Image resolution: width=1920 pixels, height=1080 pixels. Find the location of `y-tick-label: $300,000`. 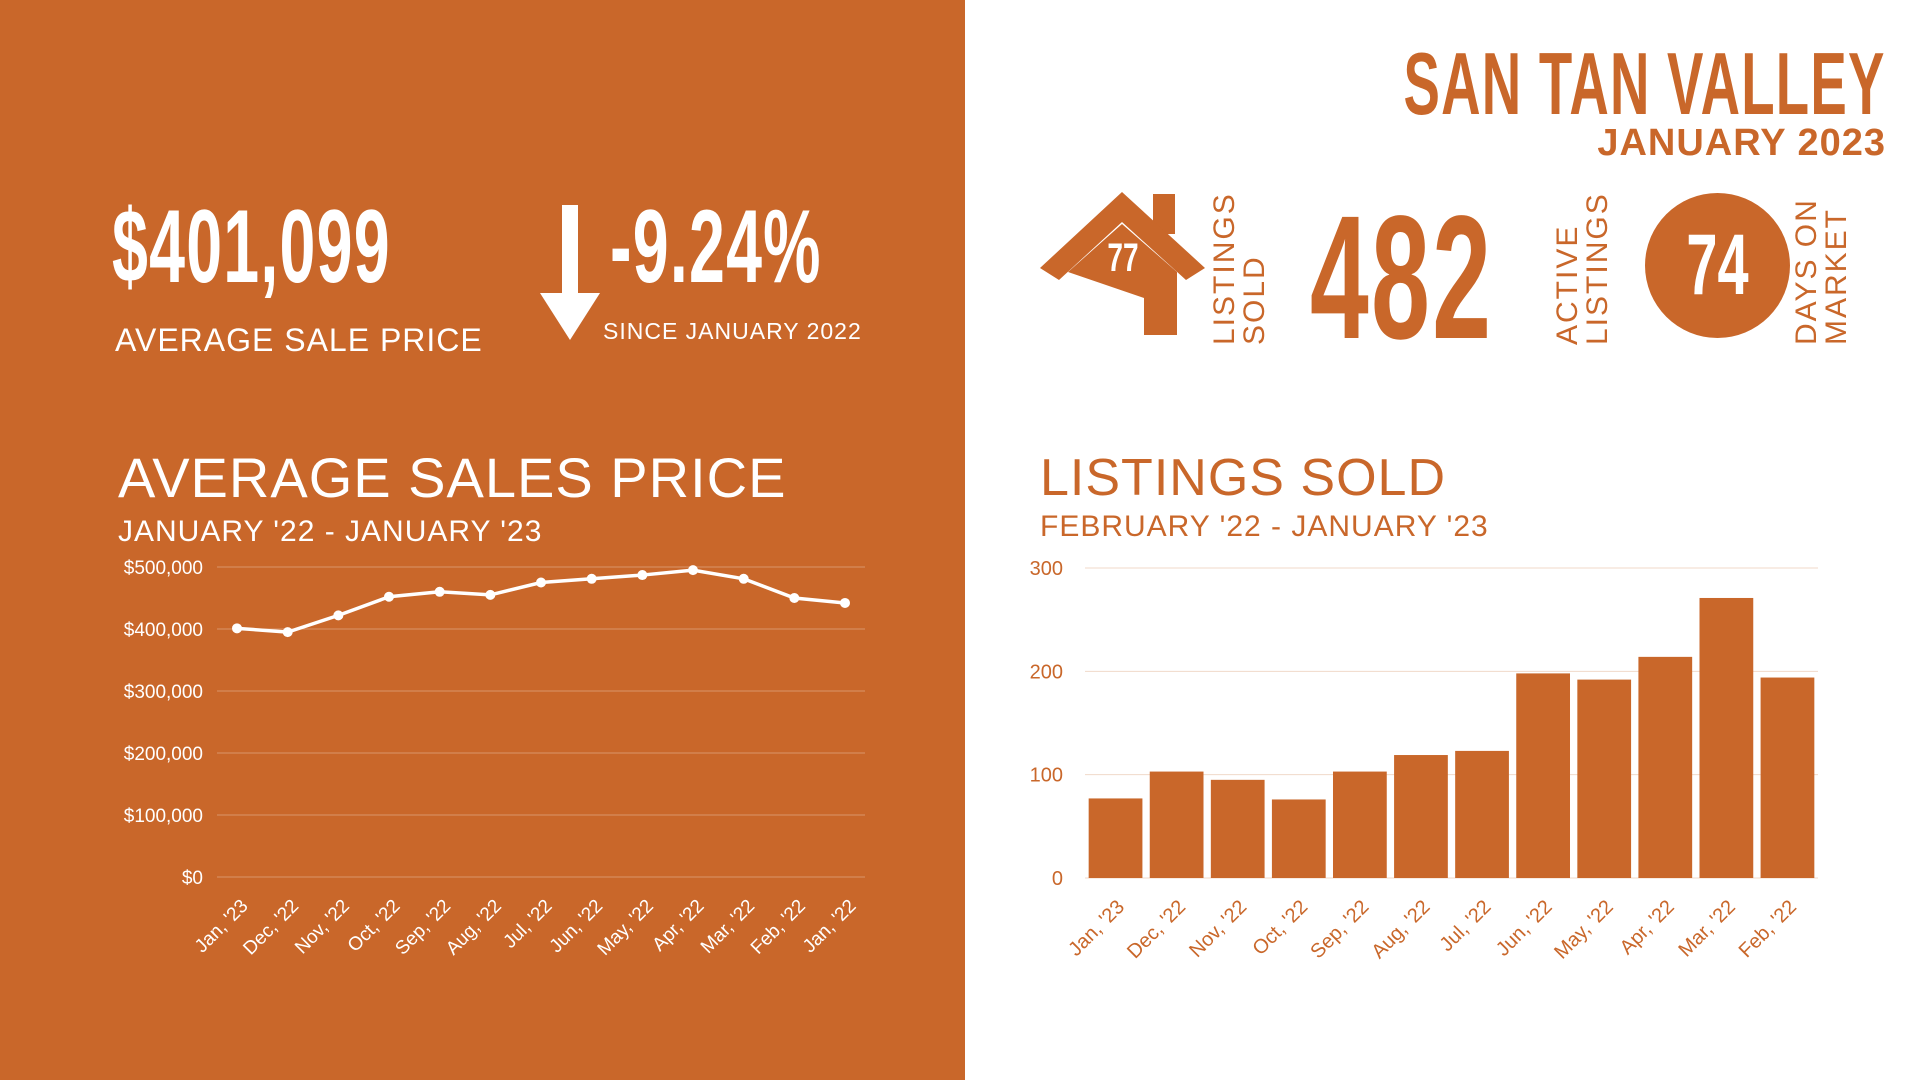

y-tick-label: $300,000 is located at coordinates (163, 692).